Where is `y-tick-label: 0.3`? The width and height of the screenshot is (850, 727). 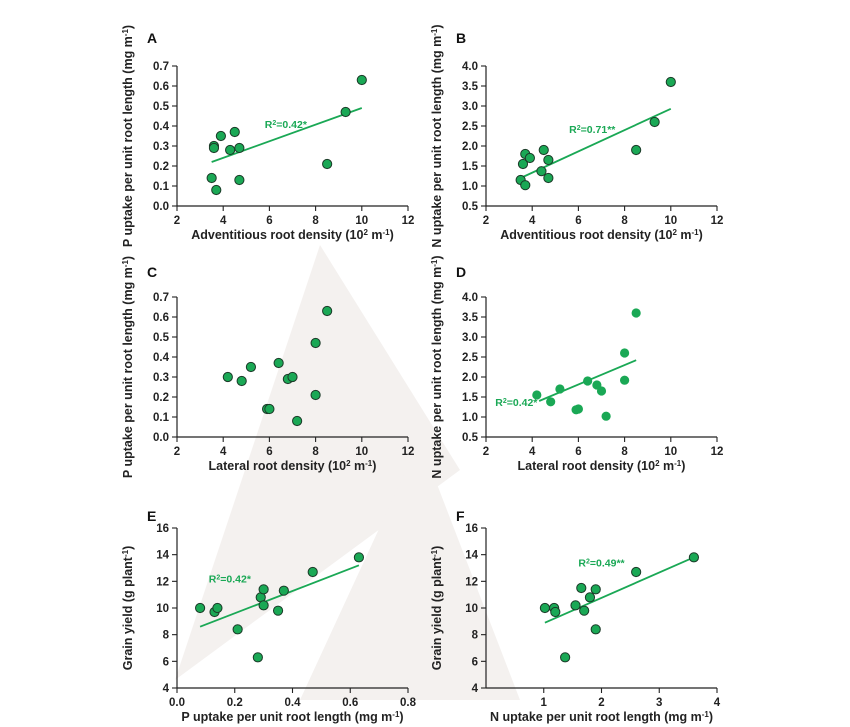 y-tick-label: 0.3 is located at coordinates (161, 378).